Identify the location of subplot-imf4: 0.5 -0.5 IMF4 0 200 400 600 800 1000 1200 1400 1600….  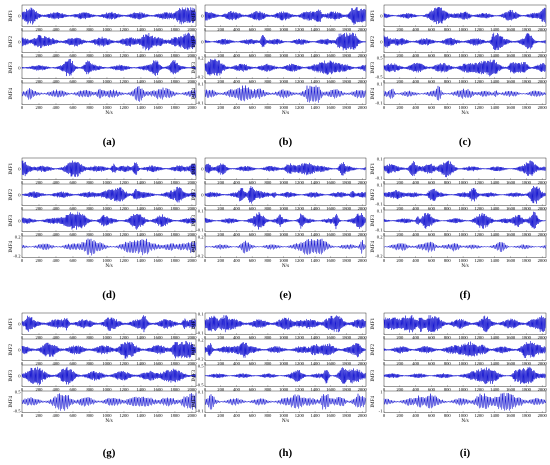
(102, 404).